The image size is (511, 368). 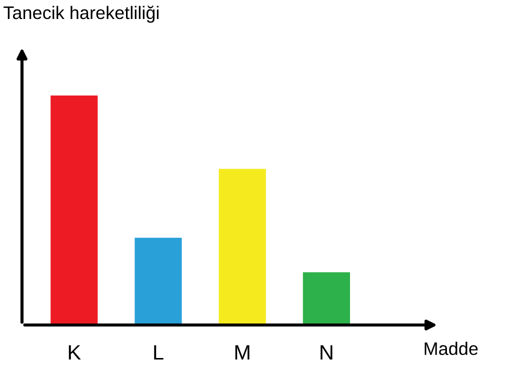 I want to click on x-tick-label: N, so click(x=326, y=352).